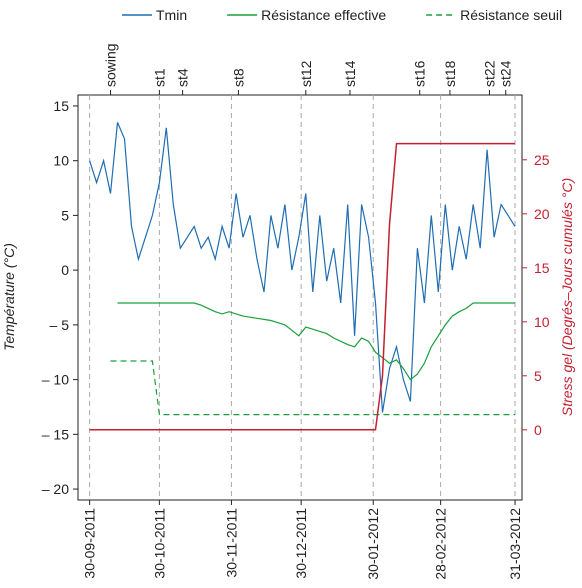 This screenshot has width=582, height=588. What do you see at coordinates (538, 430) in the screenshot?
I see `y2-tick-label: 0` at bounding box center [538, 430].